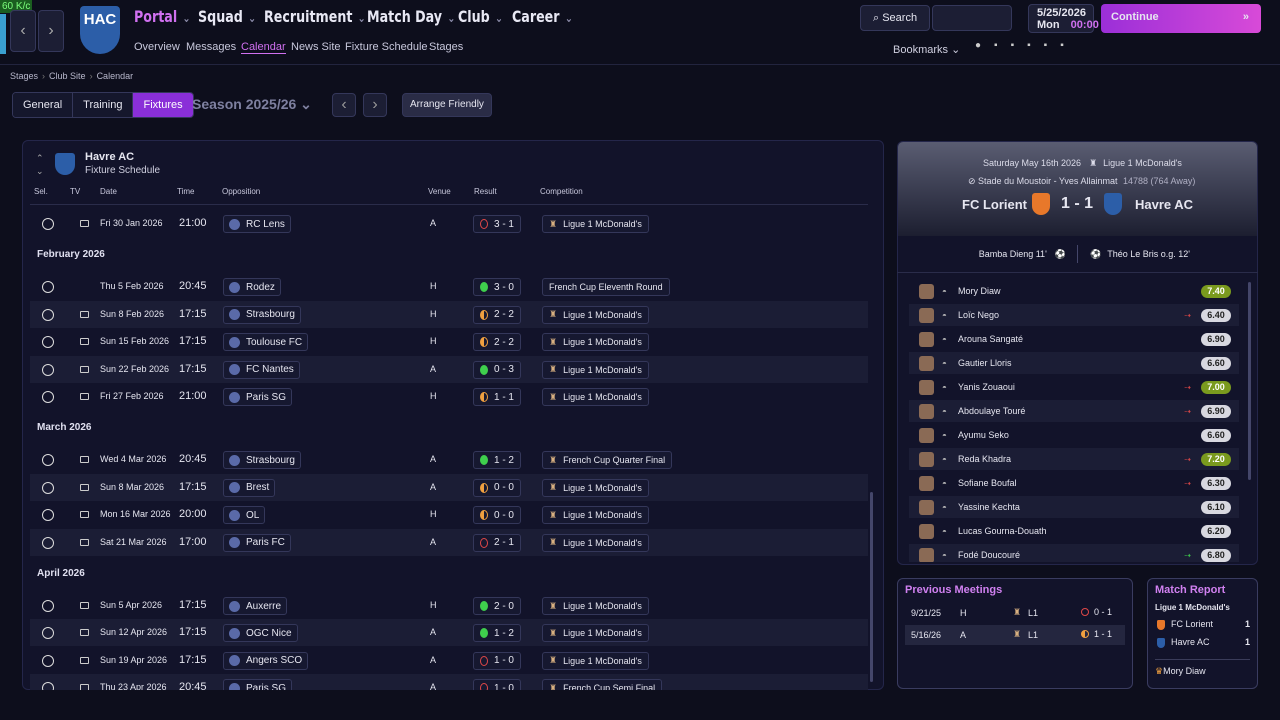 The height and width of the screenshot is (720, 1280). I want to click on search: ⌕ Search, so click(895, 18).